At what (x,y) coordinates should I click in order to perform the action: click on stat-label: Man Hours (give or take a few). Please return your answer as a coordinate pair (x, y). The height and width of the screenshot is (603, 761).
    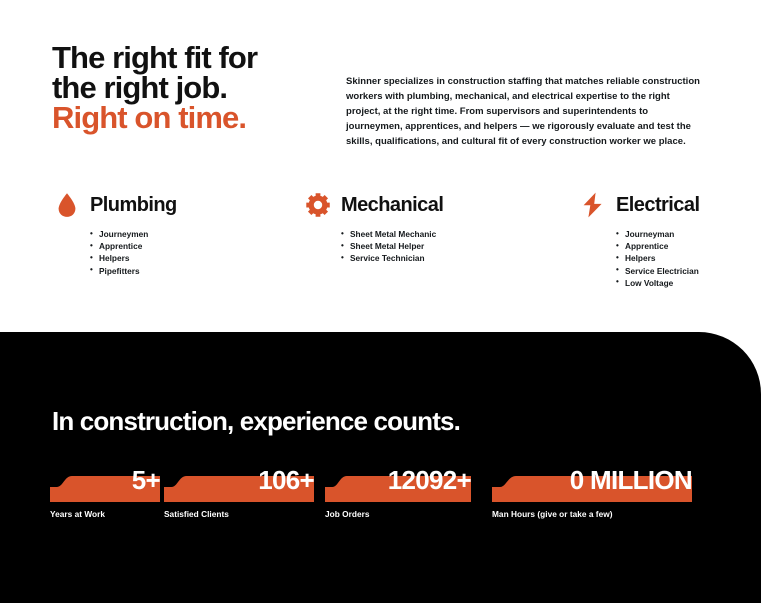
    Looking at the image, I should click on (552, 514).